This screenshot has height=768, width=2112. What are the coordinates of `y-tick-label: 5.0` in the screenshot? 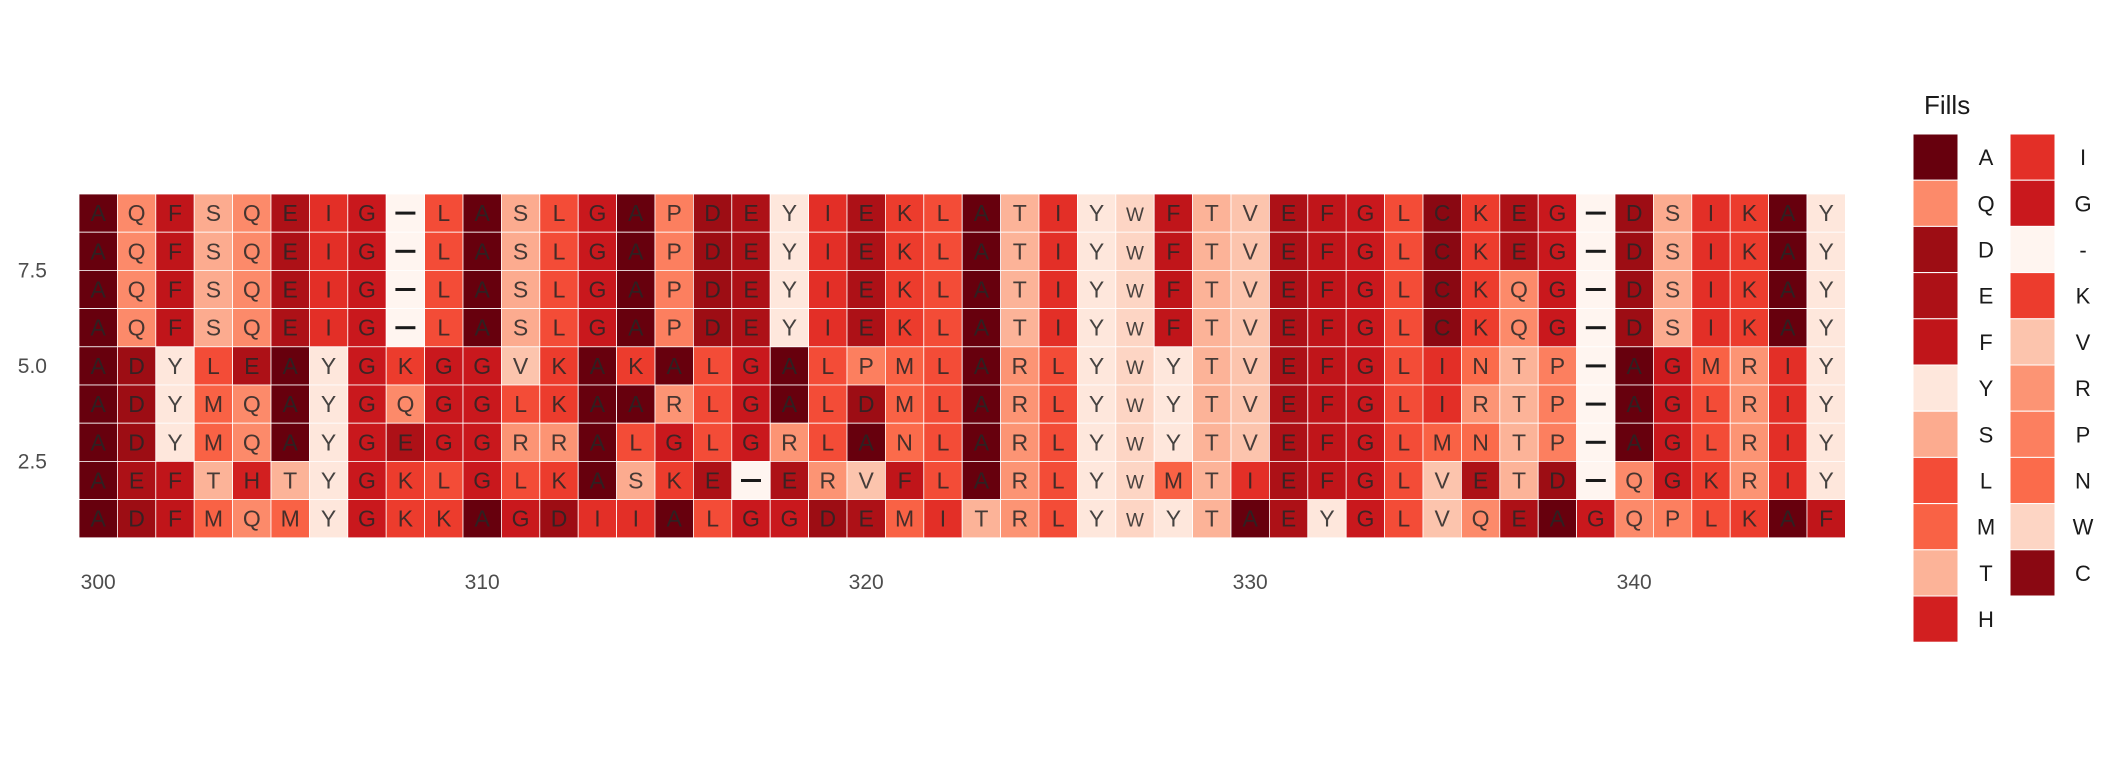 It's located at (32, 366).